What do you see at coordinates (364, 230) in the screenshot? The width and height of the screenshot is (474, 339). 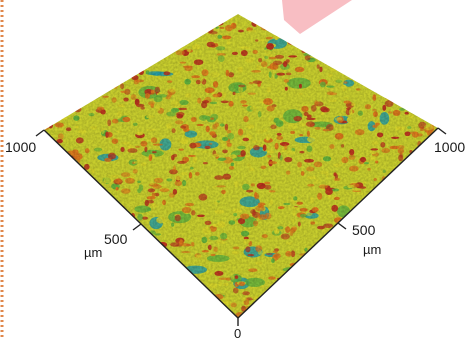 I see `right-axis-mid-label: 500` at bounding box center [364, 230].